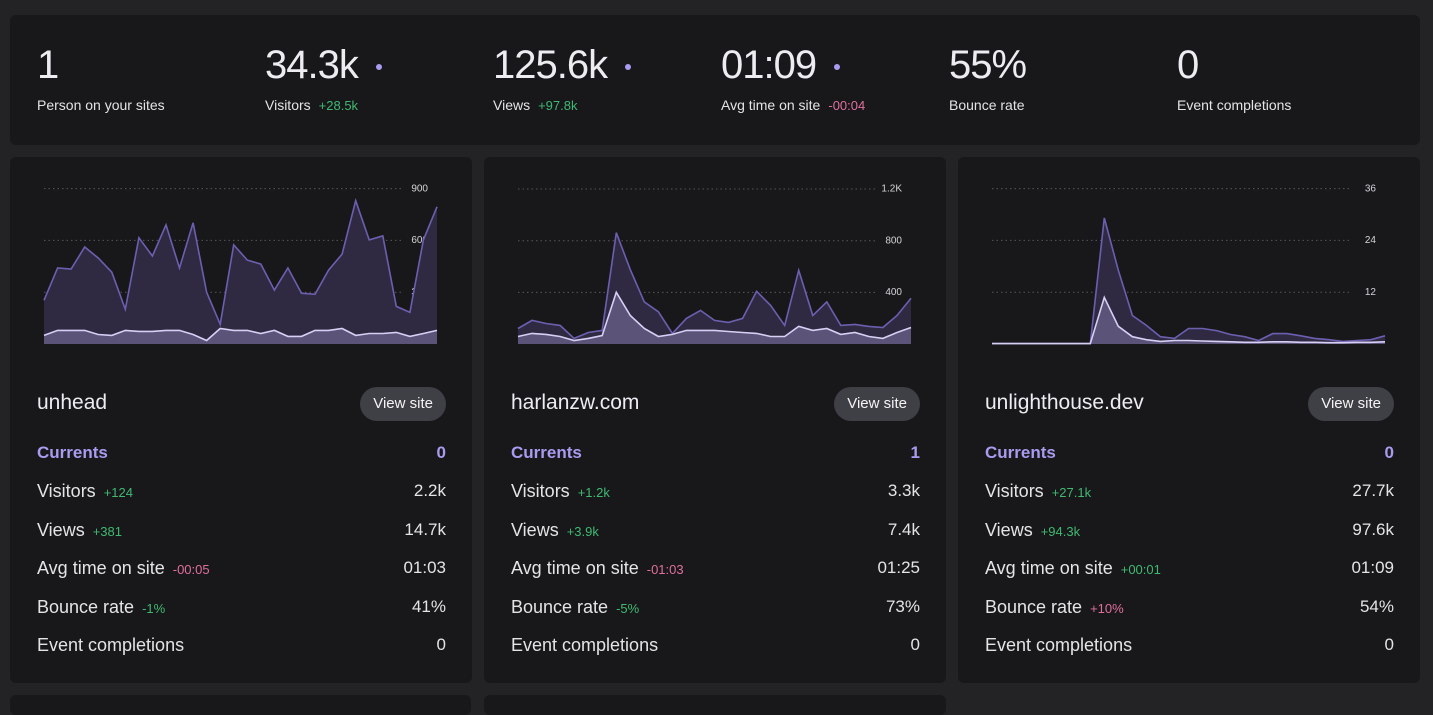 The height and width of the screenshot is (715, 1433). I want to click on y-tick-label: 1.2K, so click(891, 189).